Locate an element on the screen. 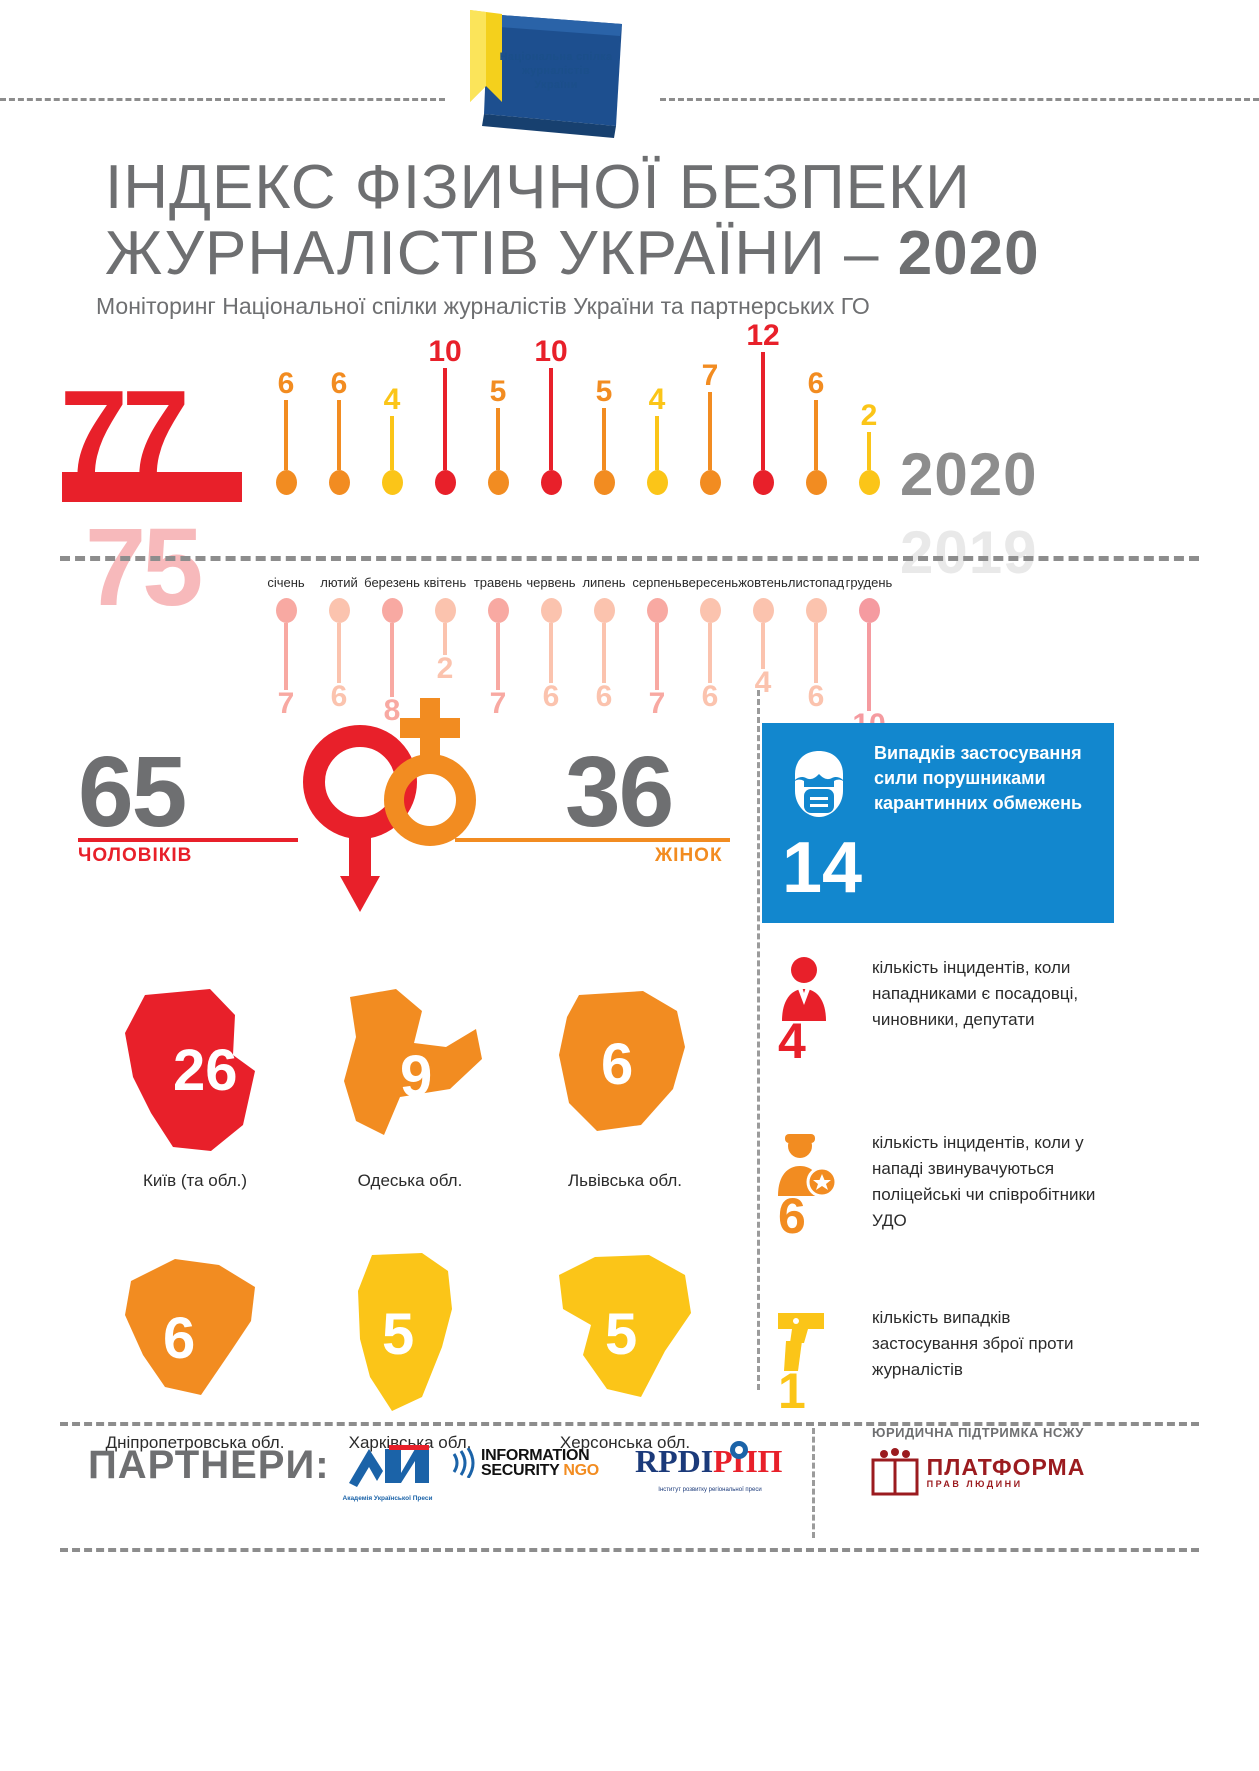  month-label: січень is located at coordinates (286, 582).